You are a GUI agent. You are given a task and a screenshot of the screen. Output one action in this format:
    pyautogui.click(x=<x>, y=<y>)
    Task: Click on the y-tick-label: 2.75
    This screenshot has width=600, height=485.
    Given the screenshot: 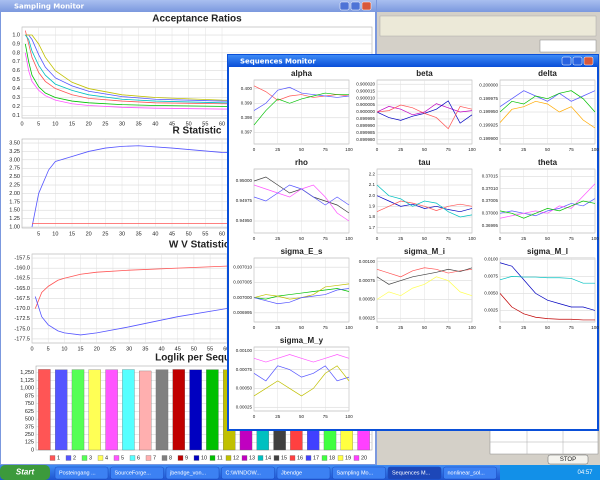 What is the action you would take?
    pyautogui.click(x=14, y=169)
    